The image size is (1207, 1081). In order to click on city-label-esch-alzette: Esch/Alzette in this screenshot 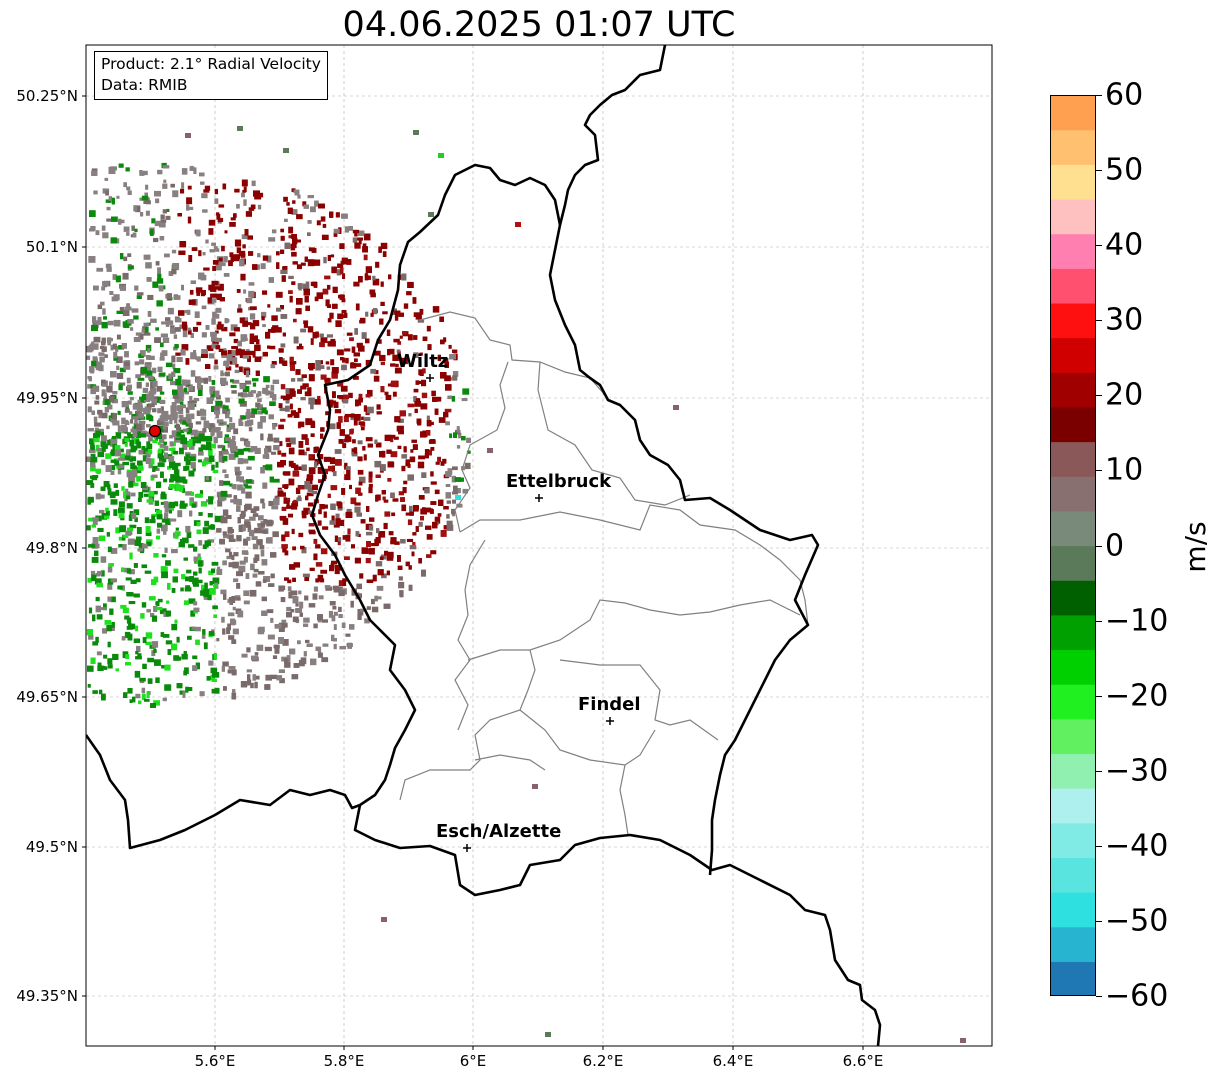, I will do `click(499, 831)`.